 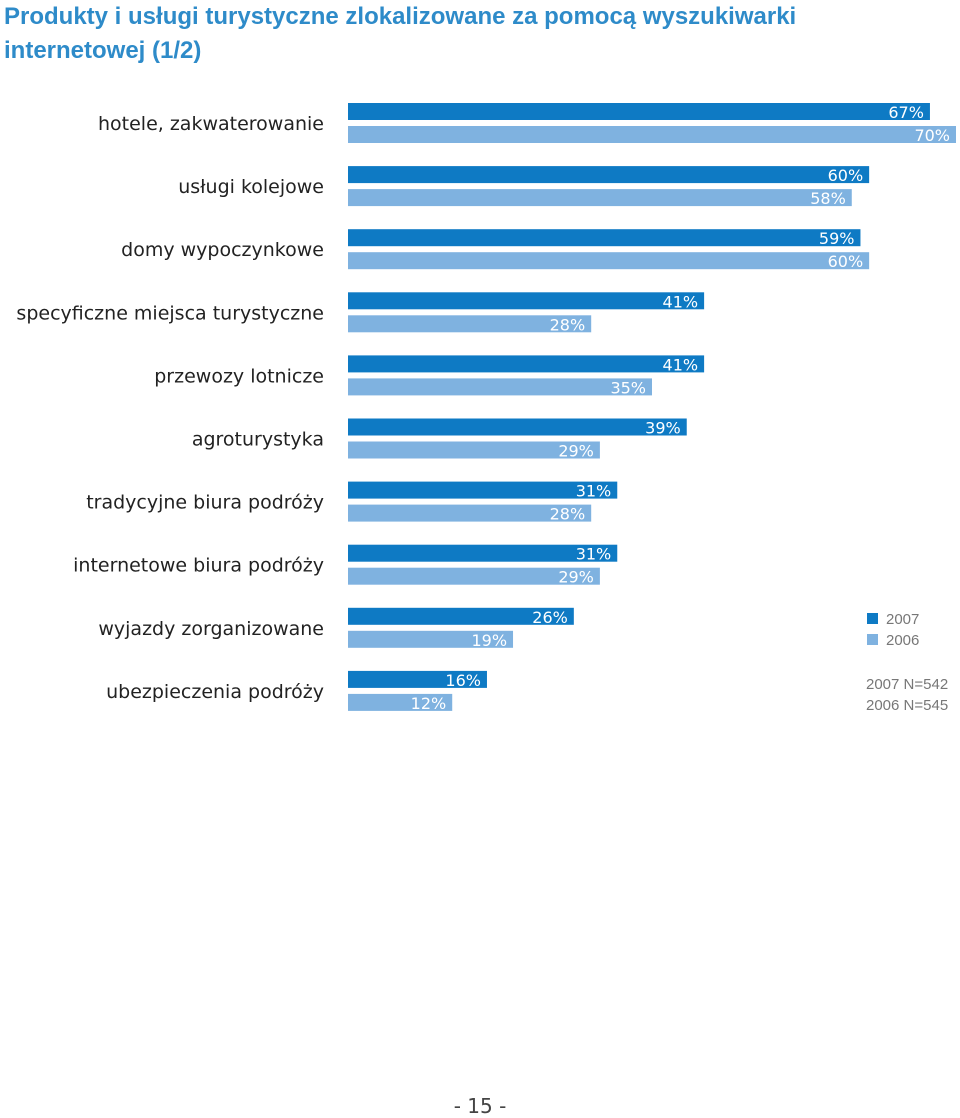 I want to click on data-label: 19%, so click(x=489, y=640).